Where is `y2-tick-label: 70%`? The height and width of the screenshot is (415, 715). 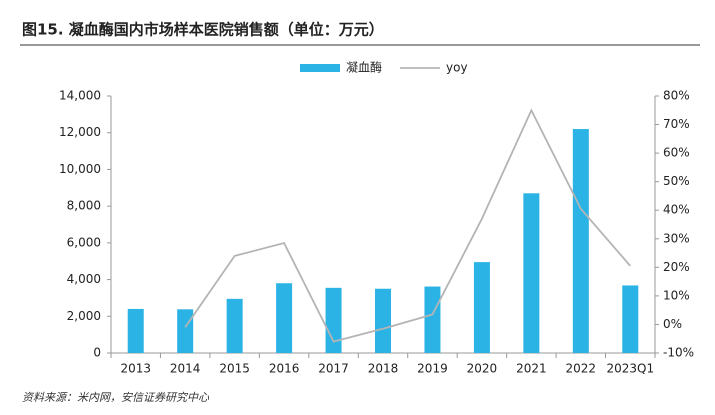
y2-tick-label: 70% is located at coordinates (676, 124).